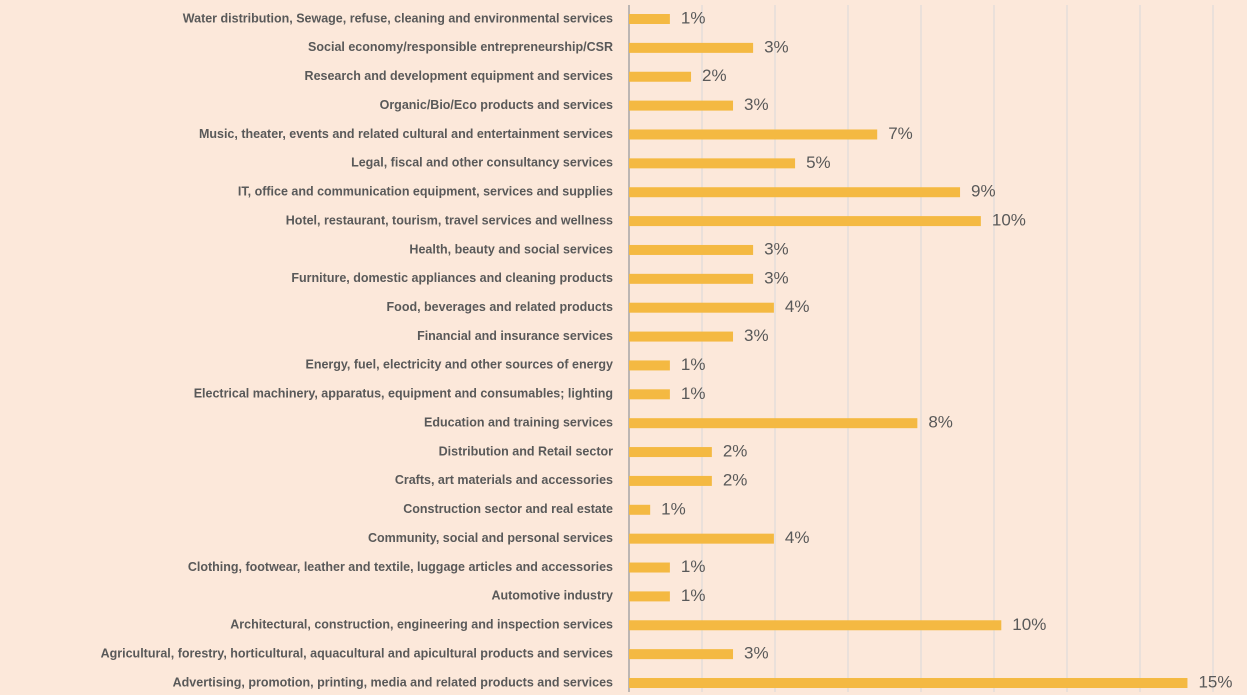 This screenshot has height=695, width=1247. What do you see at coordinates (526, 451) in the screenshot?
I see `y-tick-label: Distribution and Retail sector` at bounding box center [526, 451].